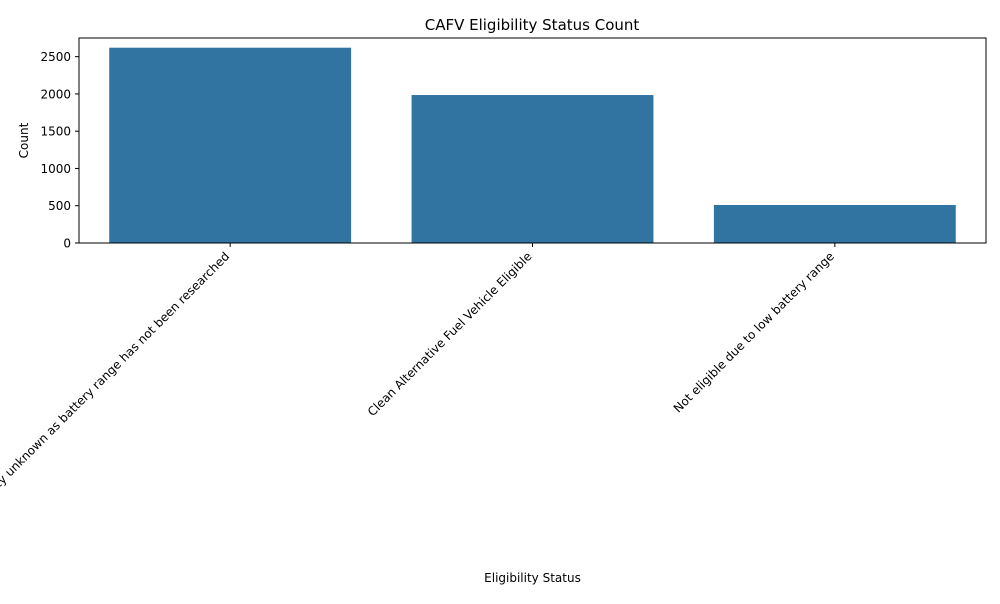  What do you see at coordinates (532, 25) in the screenshot?
I see `chart-title: CAFV Eligibility Status Count` at bounding box center [532, 25].